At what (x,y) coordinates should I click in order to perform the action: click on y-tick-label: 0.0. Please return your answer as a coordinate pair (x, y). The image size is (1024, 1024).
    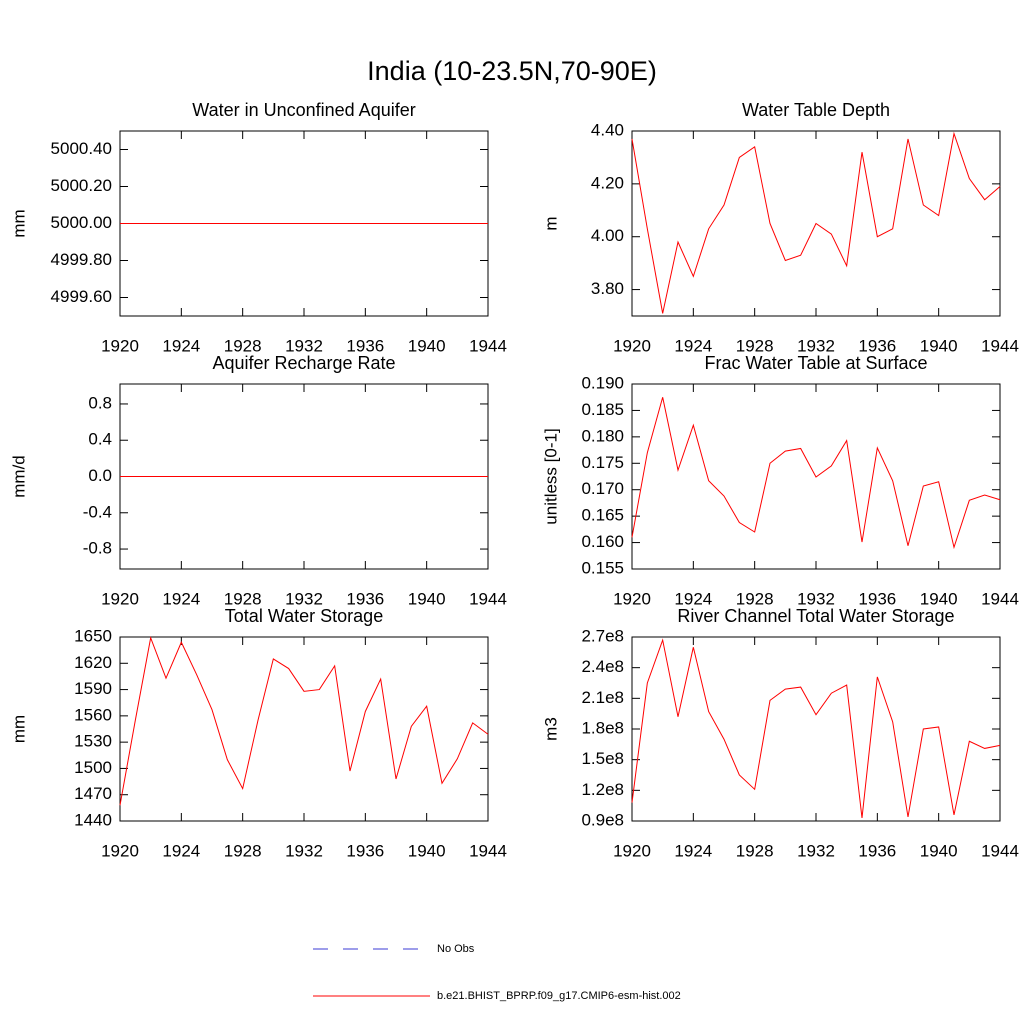
    Looking at the image, I should click on (100, 475).